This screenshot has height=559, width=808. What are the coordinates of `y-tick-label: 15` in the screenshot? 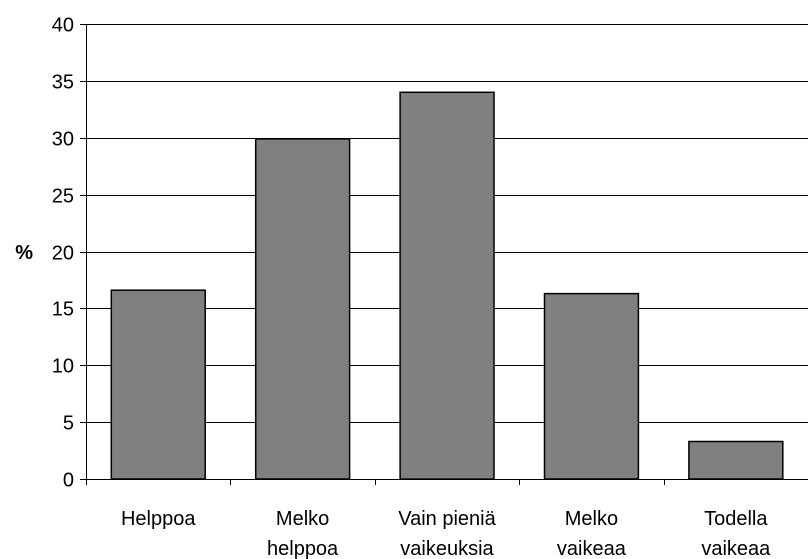 It's located at (63, 310).